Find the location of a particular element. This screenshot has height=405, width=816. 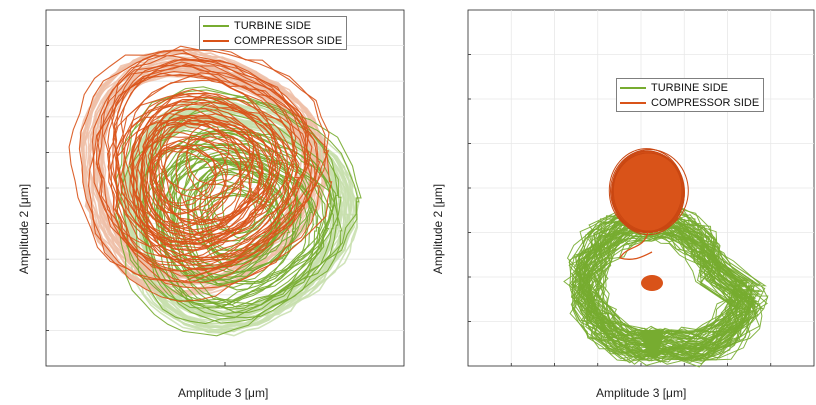

left-legend-label-compressor: COMPRESSOR SIDE is located at coordinates (288, 40).